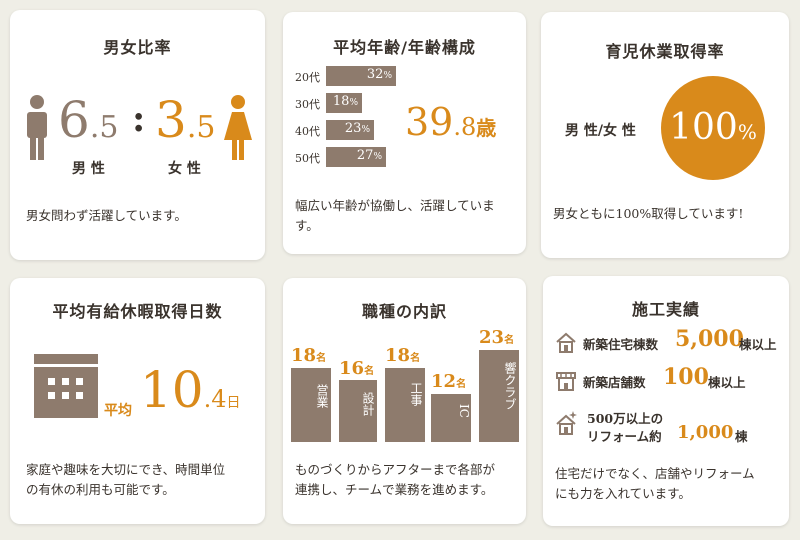  I want to click on paid-leave-dec: .4, so click(215, 399).